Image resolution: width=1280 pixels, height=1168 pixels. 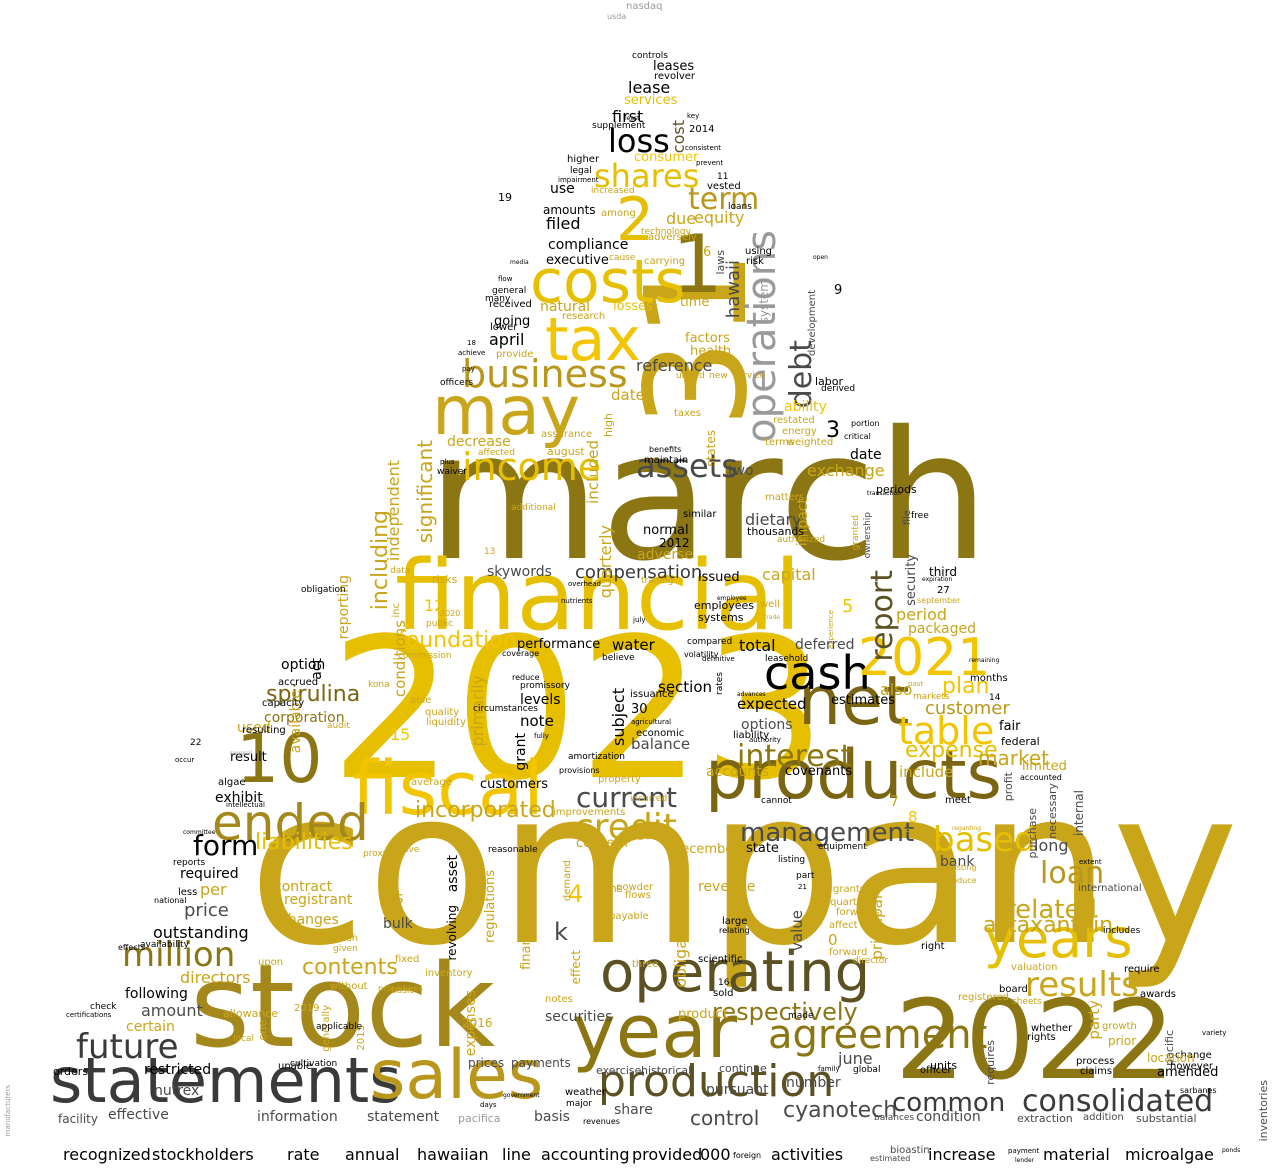 I want to click on word-exercise: exercise, so click(x=619, y=1070).